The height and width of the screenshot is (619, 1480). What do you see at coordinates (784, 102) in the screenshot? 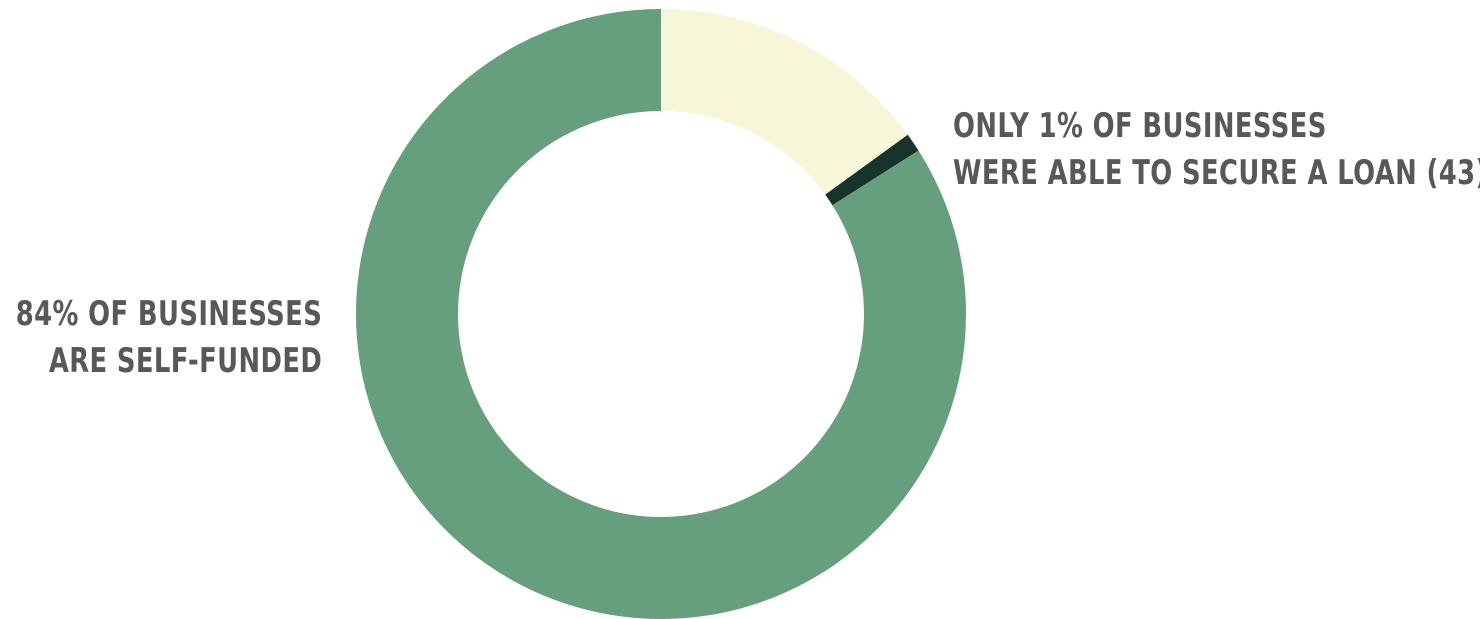
I see `remaining-slice` at bounding box center [784, 102].